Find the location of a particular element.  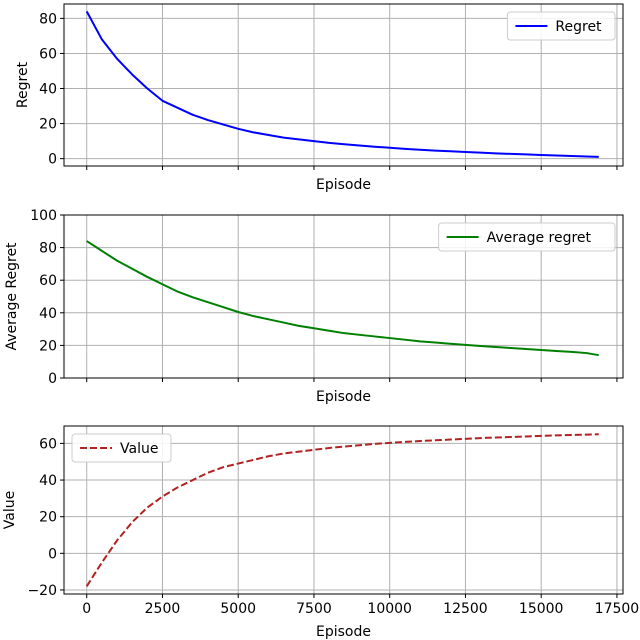

x-tick-label: 5000 is located at coordinates (238, 609).